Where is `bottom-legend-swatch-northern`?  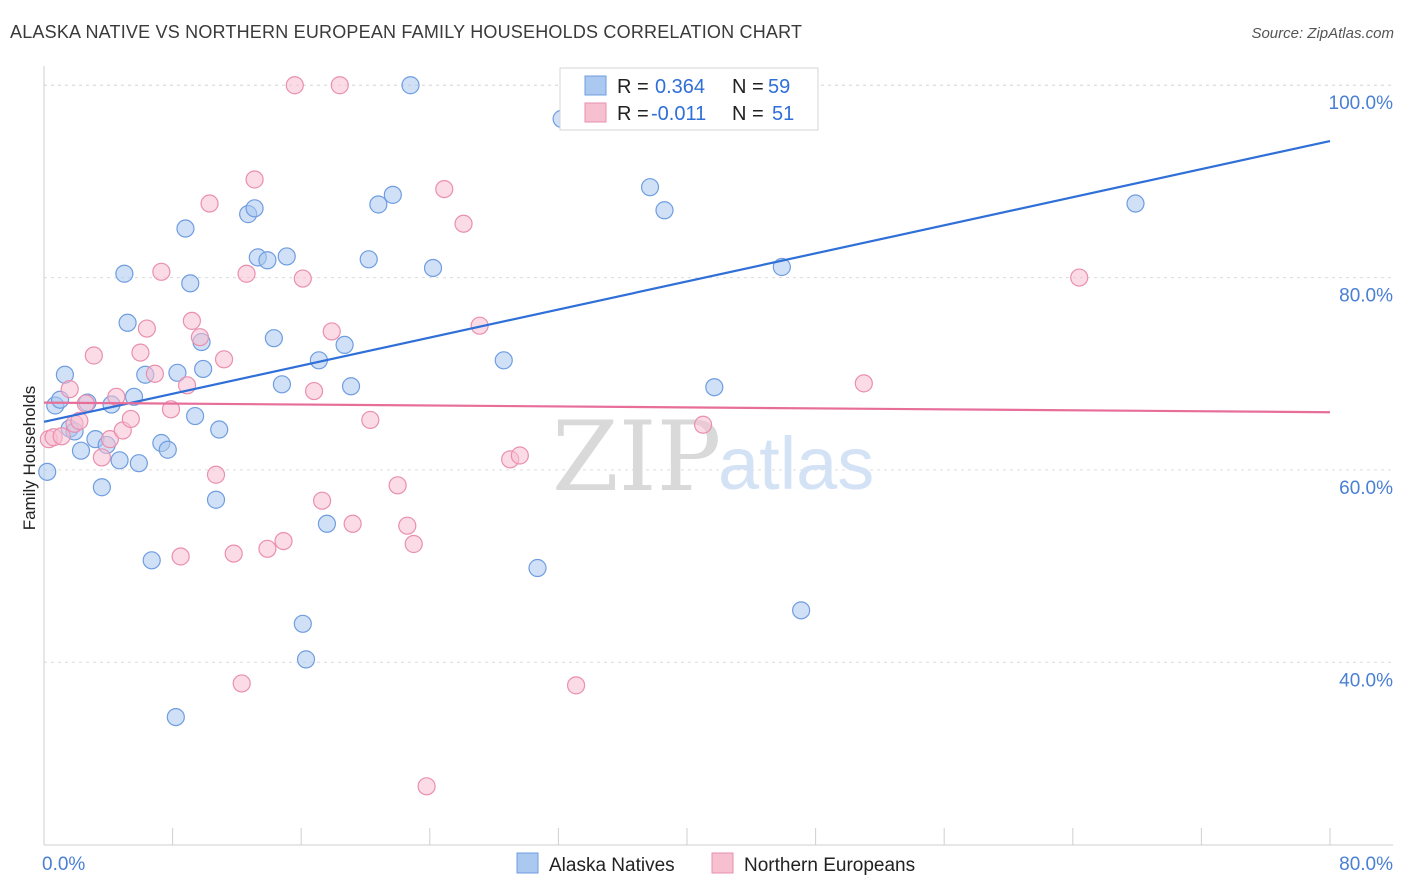 bottom-legend-swatch-northern is located at coordinates (722, 863).